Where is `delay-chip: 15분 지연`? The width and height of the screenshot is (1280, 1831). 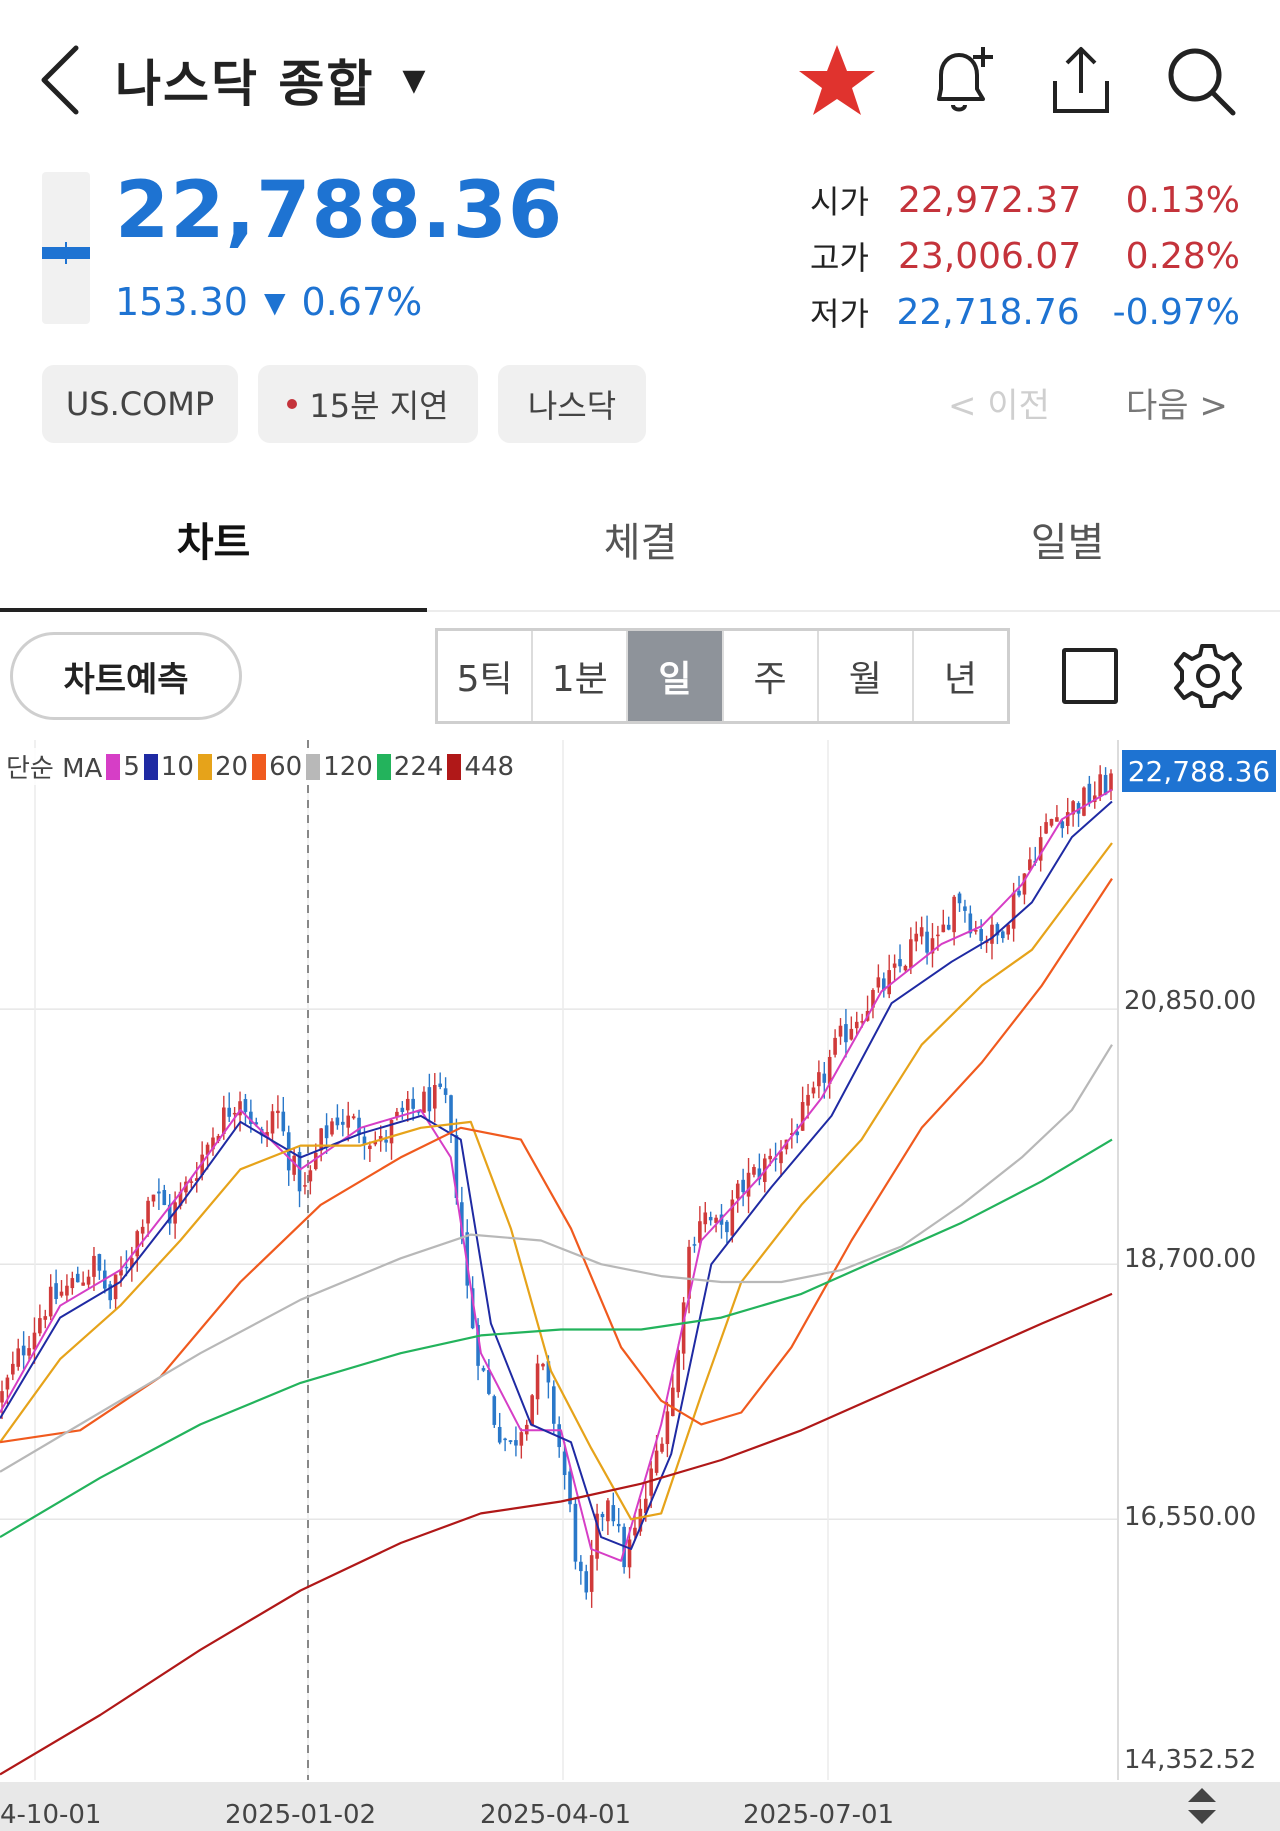 delay-chip: 15분 지연 is located at coordinates (368, 404).